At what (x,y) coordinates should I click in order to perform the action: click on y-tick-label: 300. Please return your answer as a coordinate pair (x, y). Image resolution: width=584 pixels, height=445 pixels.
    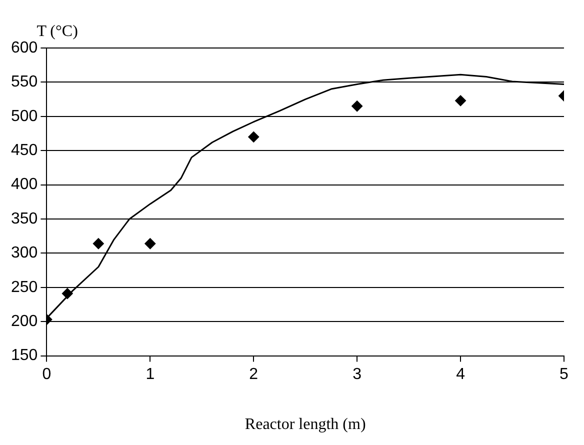
    Looking at the image, I should click on (24, 253).